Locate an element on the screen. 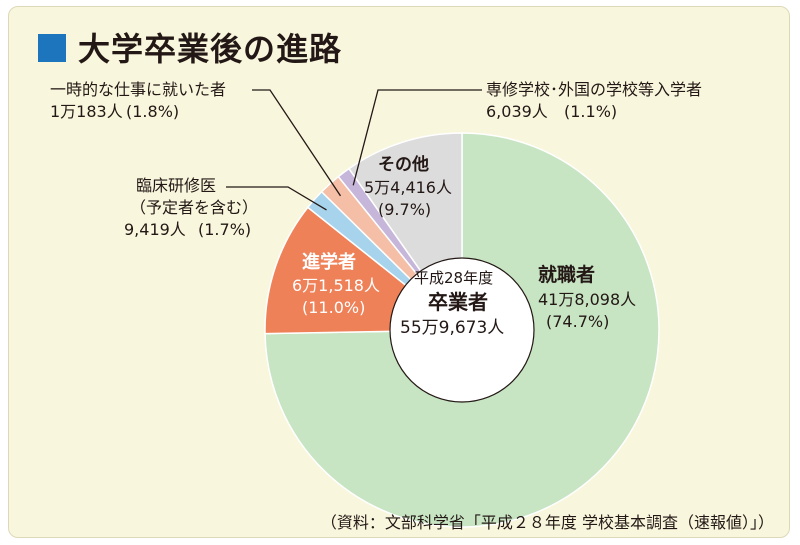 The width and height of the screenshot is (800, 545). slice-percent-vocational: (1.1%) is located at coordinates (591, 111).